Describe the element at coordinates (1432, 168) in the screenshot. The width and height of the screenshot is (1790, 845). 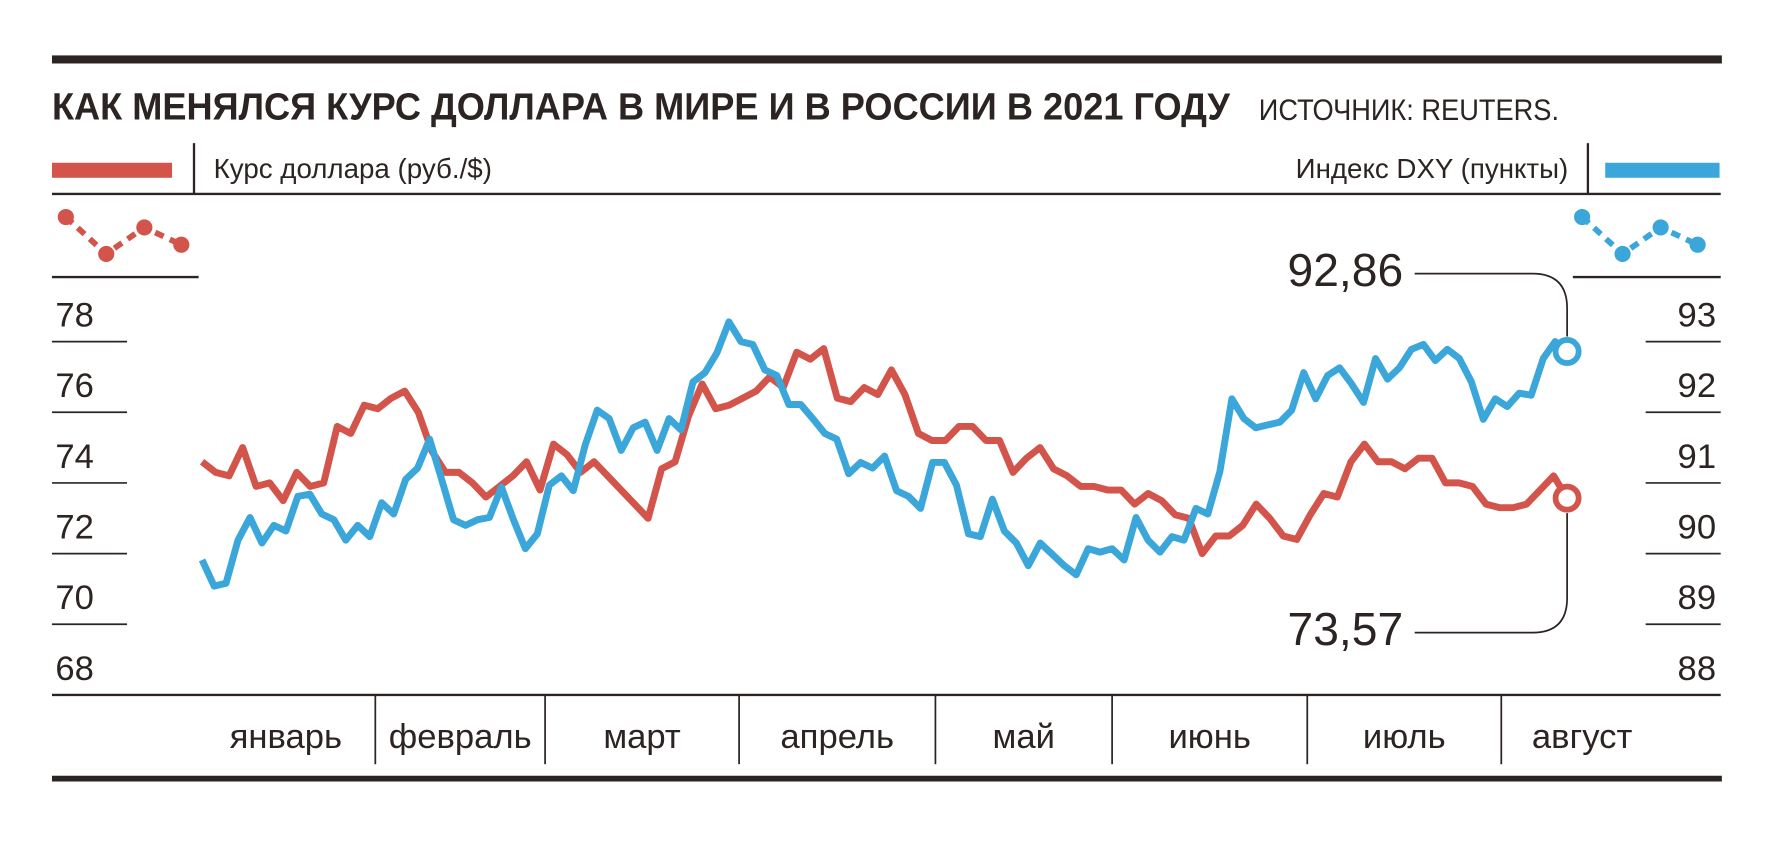
I see `legend-label: Индекс DXY (пункты)` at that location.